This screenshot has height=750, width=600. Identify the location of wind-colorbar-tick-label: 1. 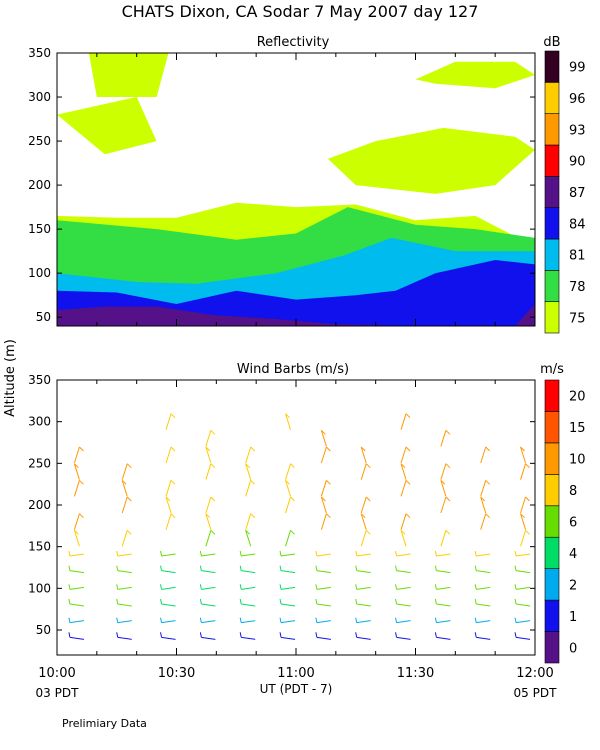
(573, 617).